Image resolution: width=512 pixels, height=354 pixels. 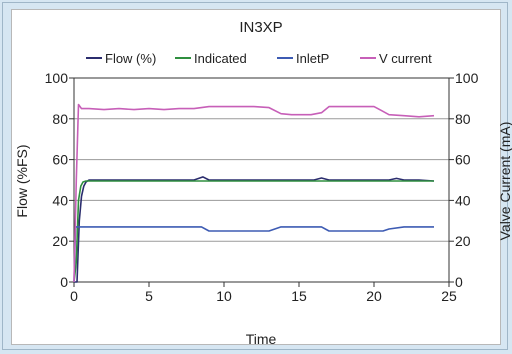 What do you see at coordinates (60, 200) in the screenshot?
I see `y-tick-label-40: 40` at bounding box center [60, 200].